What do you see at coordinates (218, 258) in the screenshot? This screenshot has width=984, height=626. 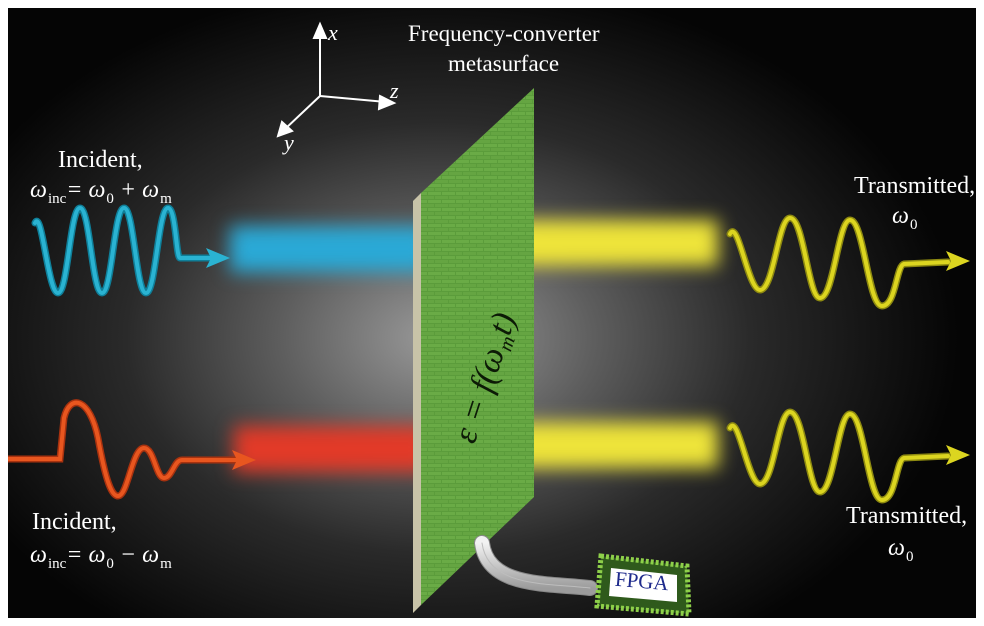 I see `cyan-arrowhead` at bounding box center [218, 258].